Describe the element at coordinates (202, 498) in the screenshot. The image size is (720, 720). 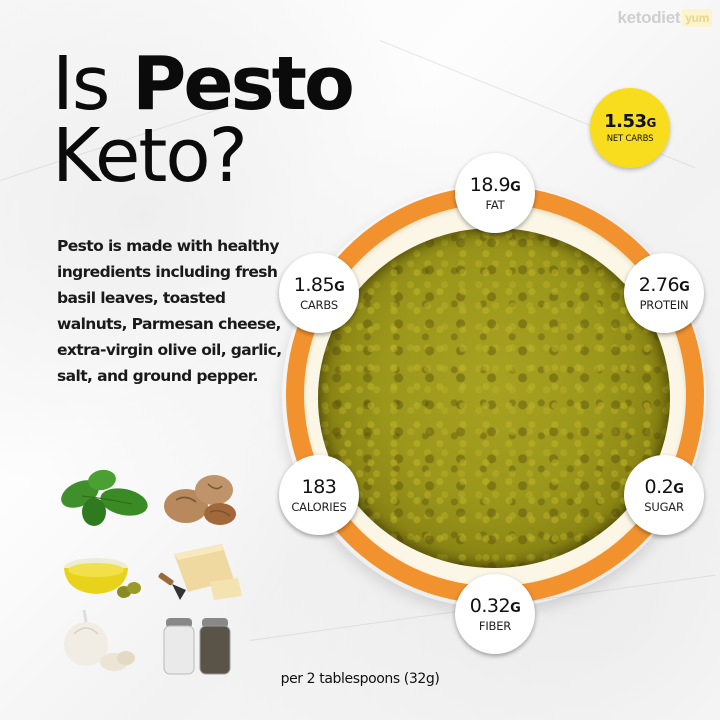
I see `walnuts-icon` at that location.